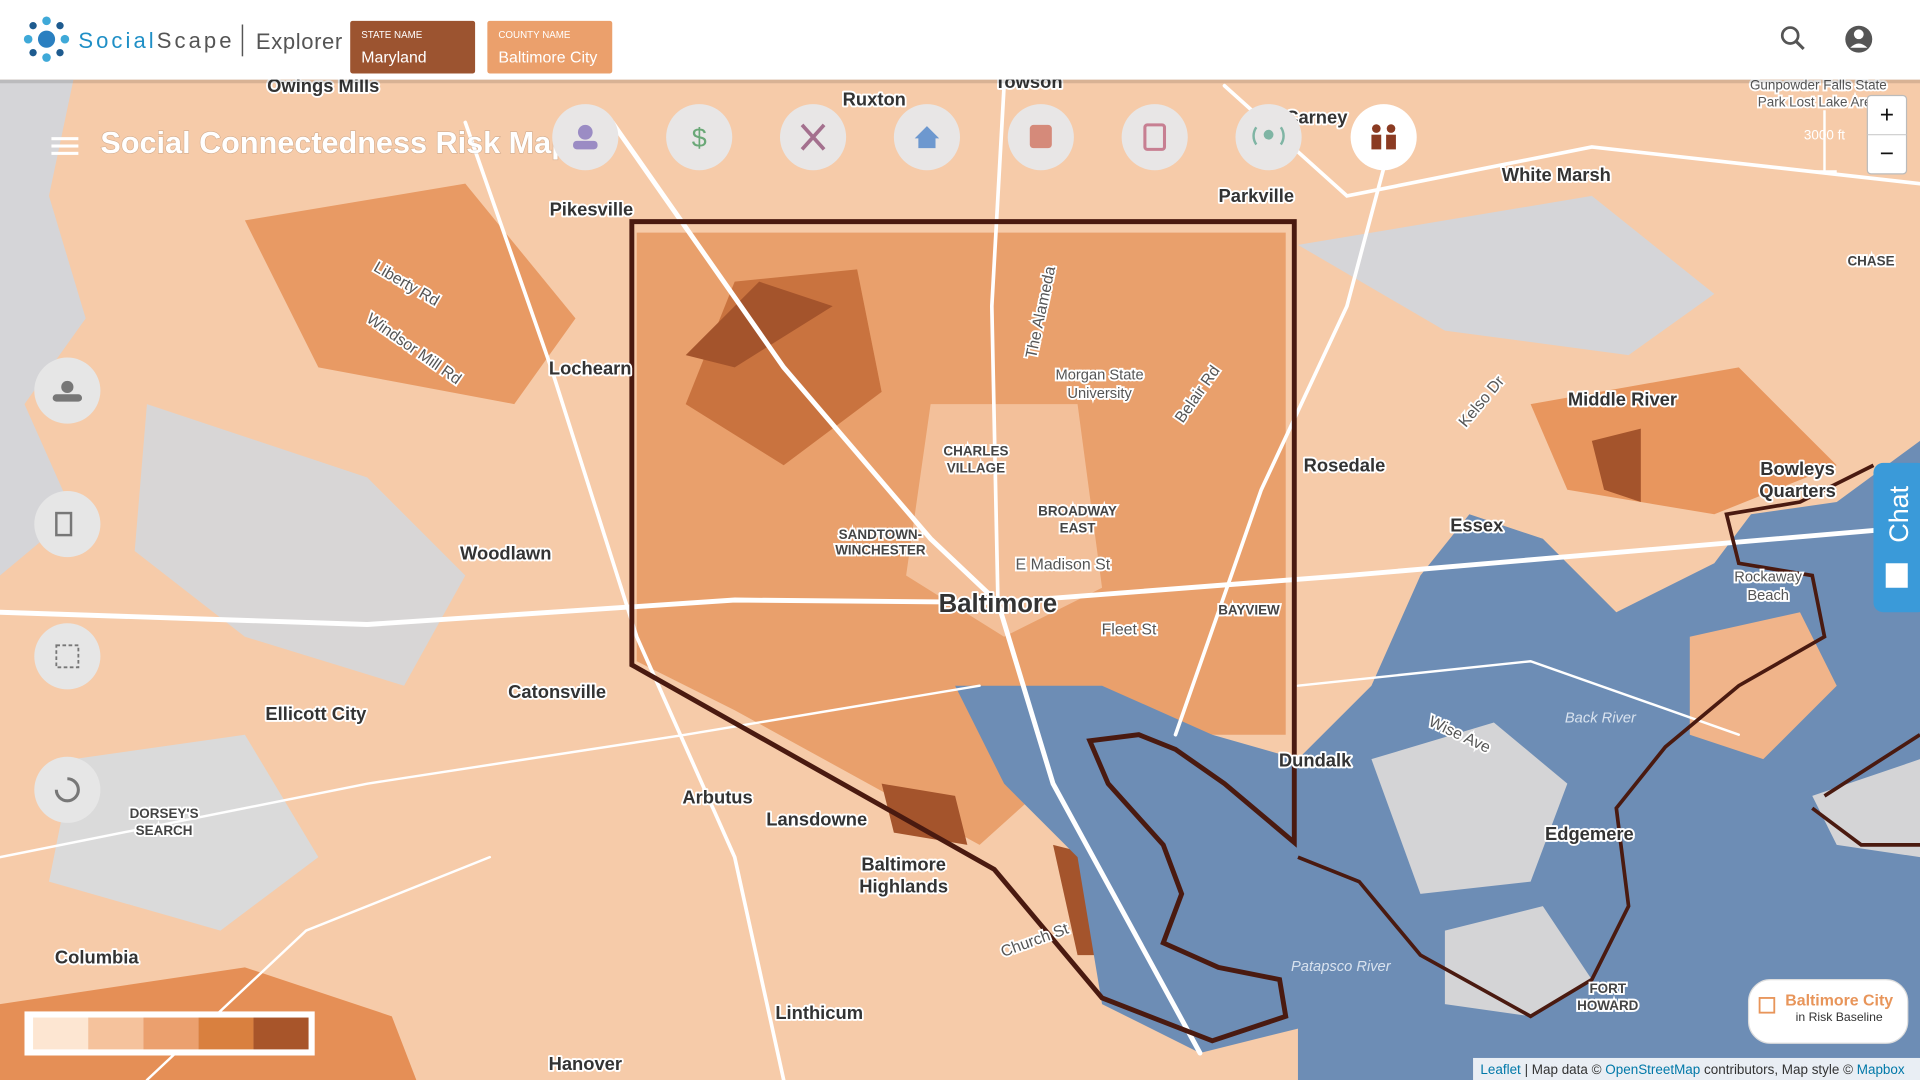 This screenshot has height=1080, width=1920. I want to click on neighborhood-label: SEARCH, so click(164, 830).